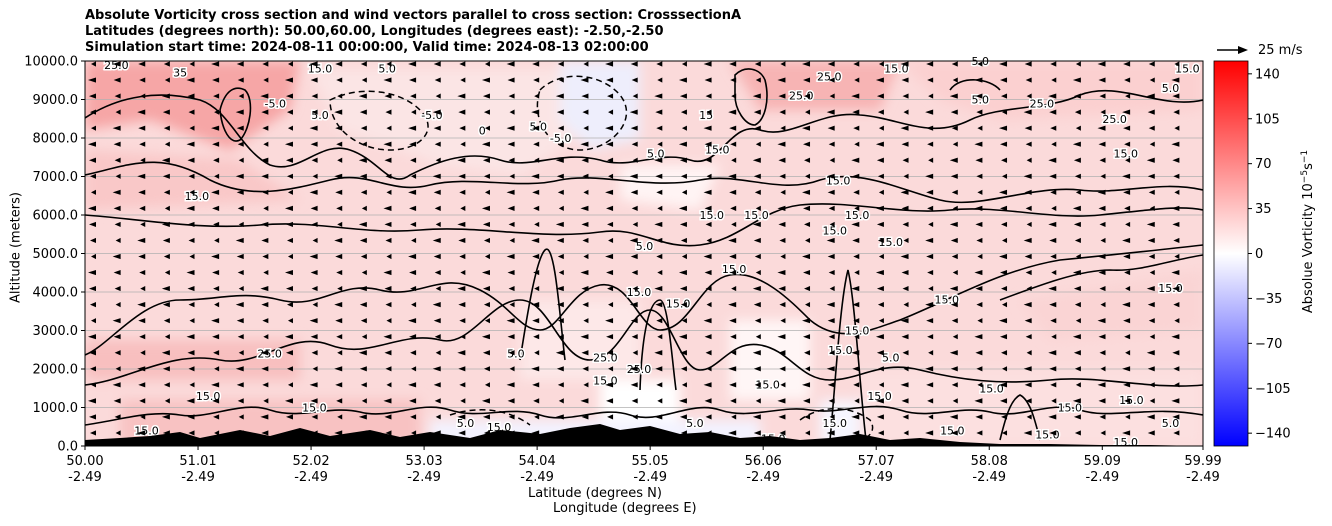 The height and width of the screenshot is (526, 1332). Describe the element at coordinates (1268, 344) in the screenshot. I see `colorbar-tick-label: −70` at that location.